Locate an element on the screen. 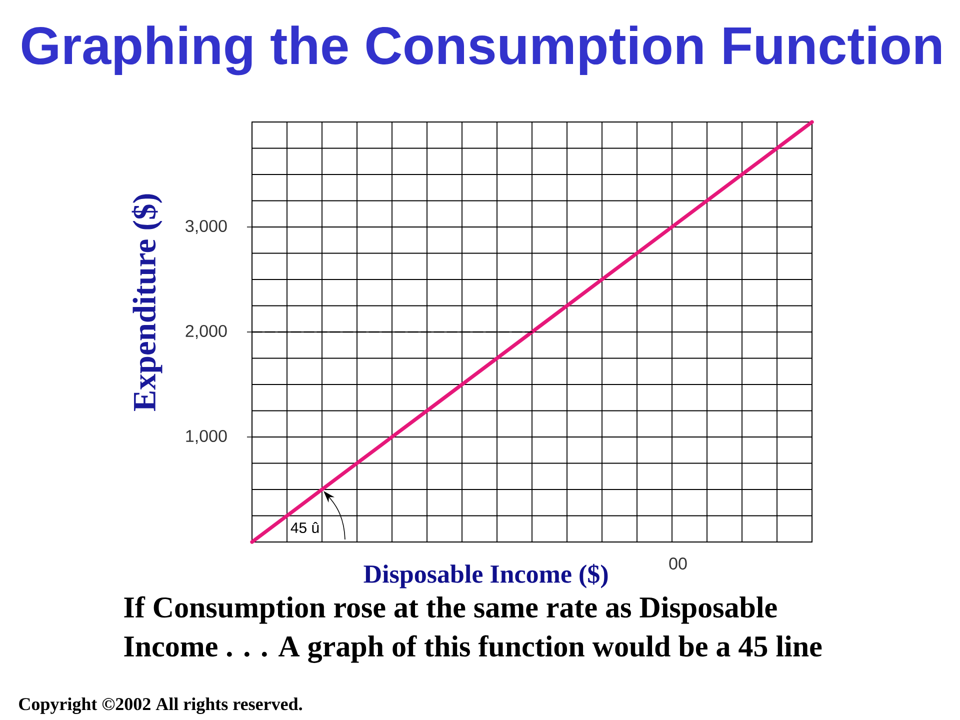 The image size is (960, 720). text: Copyright ©2002 All rights reserved. is located at coordinates (160, 706).